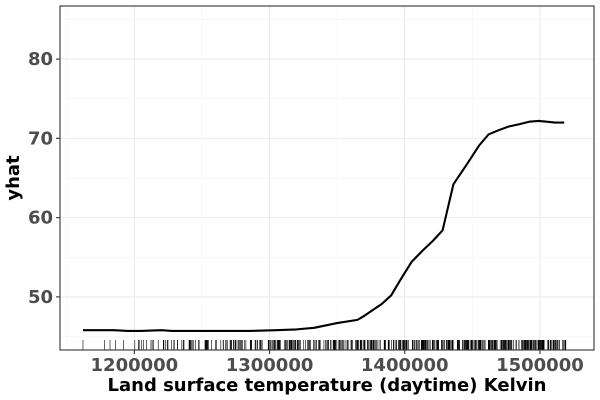  What do you see at coordinates (40, 218) in the screenshot?
I see `y-tick-label: 60` at bounding box center [40, 218].